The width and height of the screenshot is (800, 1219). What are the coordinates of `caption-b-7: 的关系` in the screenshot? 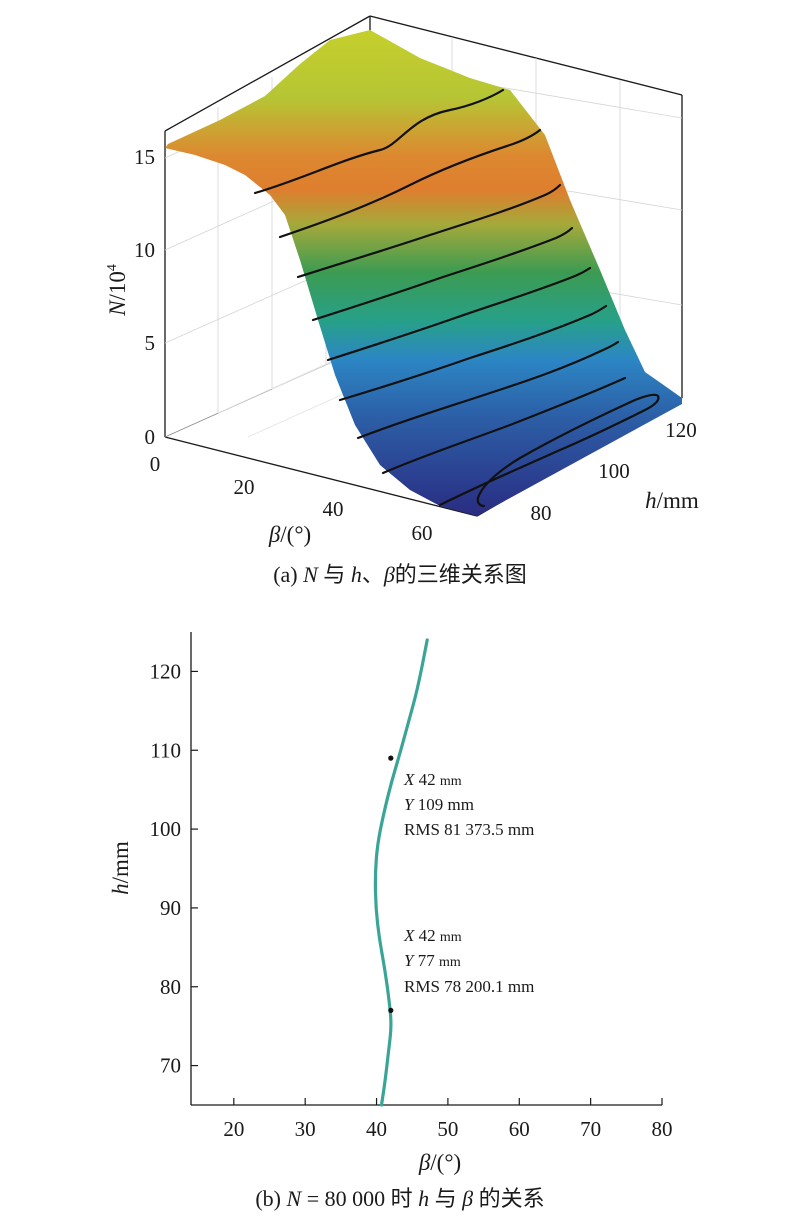 It's located at (509, 1198).